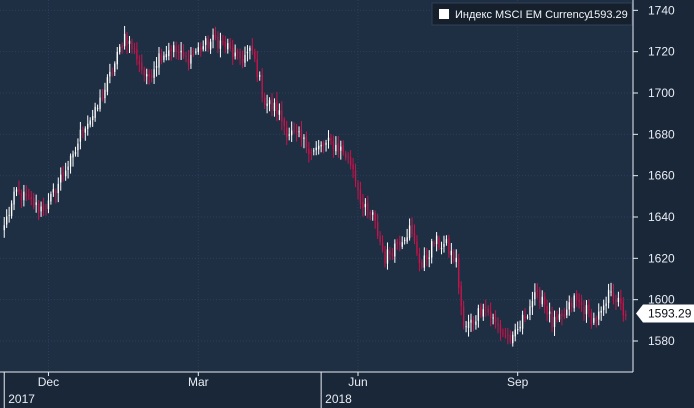  I want to click on legend-label: Индекс MSCI EM Currency, so click(522, 15).